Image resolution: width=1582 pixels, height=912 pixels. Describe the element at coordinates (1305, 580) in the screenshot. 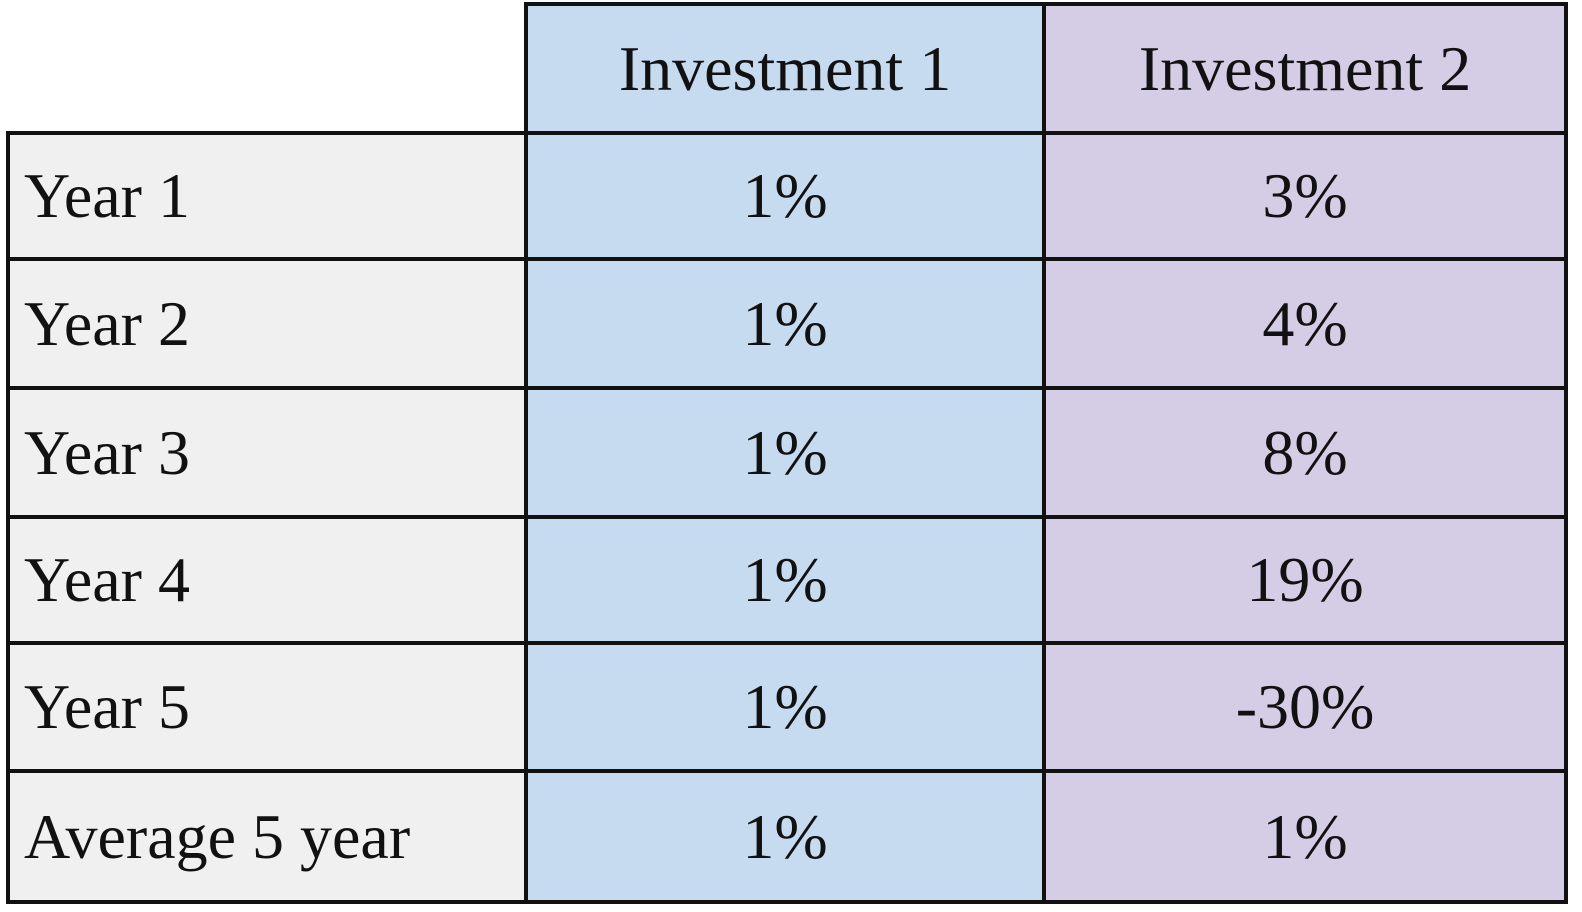

I see `value-cell: 19%` at that location.